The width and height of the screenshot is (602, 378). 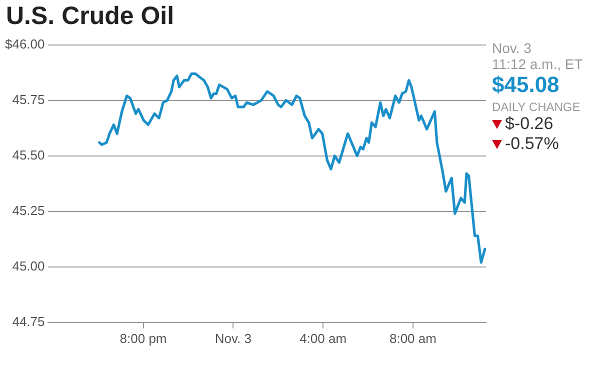 What do you see at coordinates (512, 48) in the screenshot?
I see `text: Nov. 3` at bounding box center [512, 48].